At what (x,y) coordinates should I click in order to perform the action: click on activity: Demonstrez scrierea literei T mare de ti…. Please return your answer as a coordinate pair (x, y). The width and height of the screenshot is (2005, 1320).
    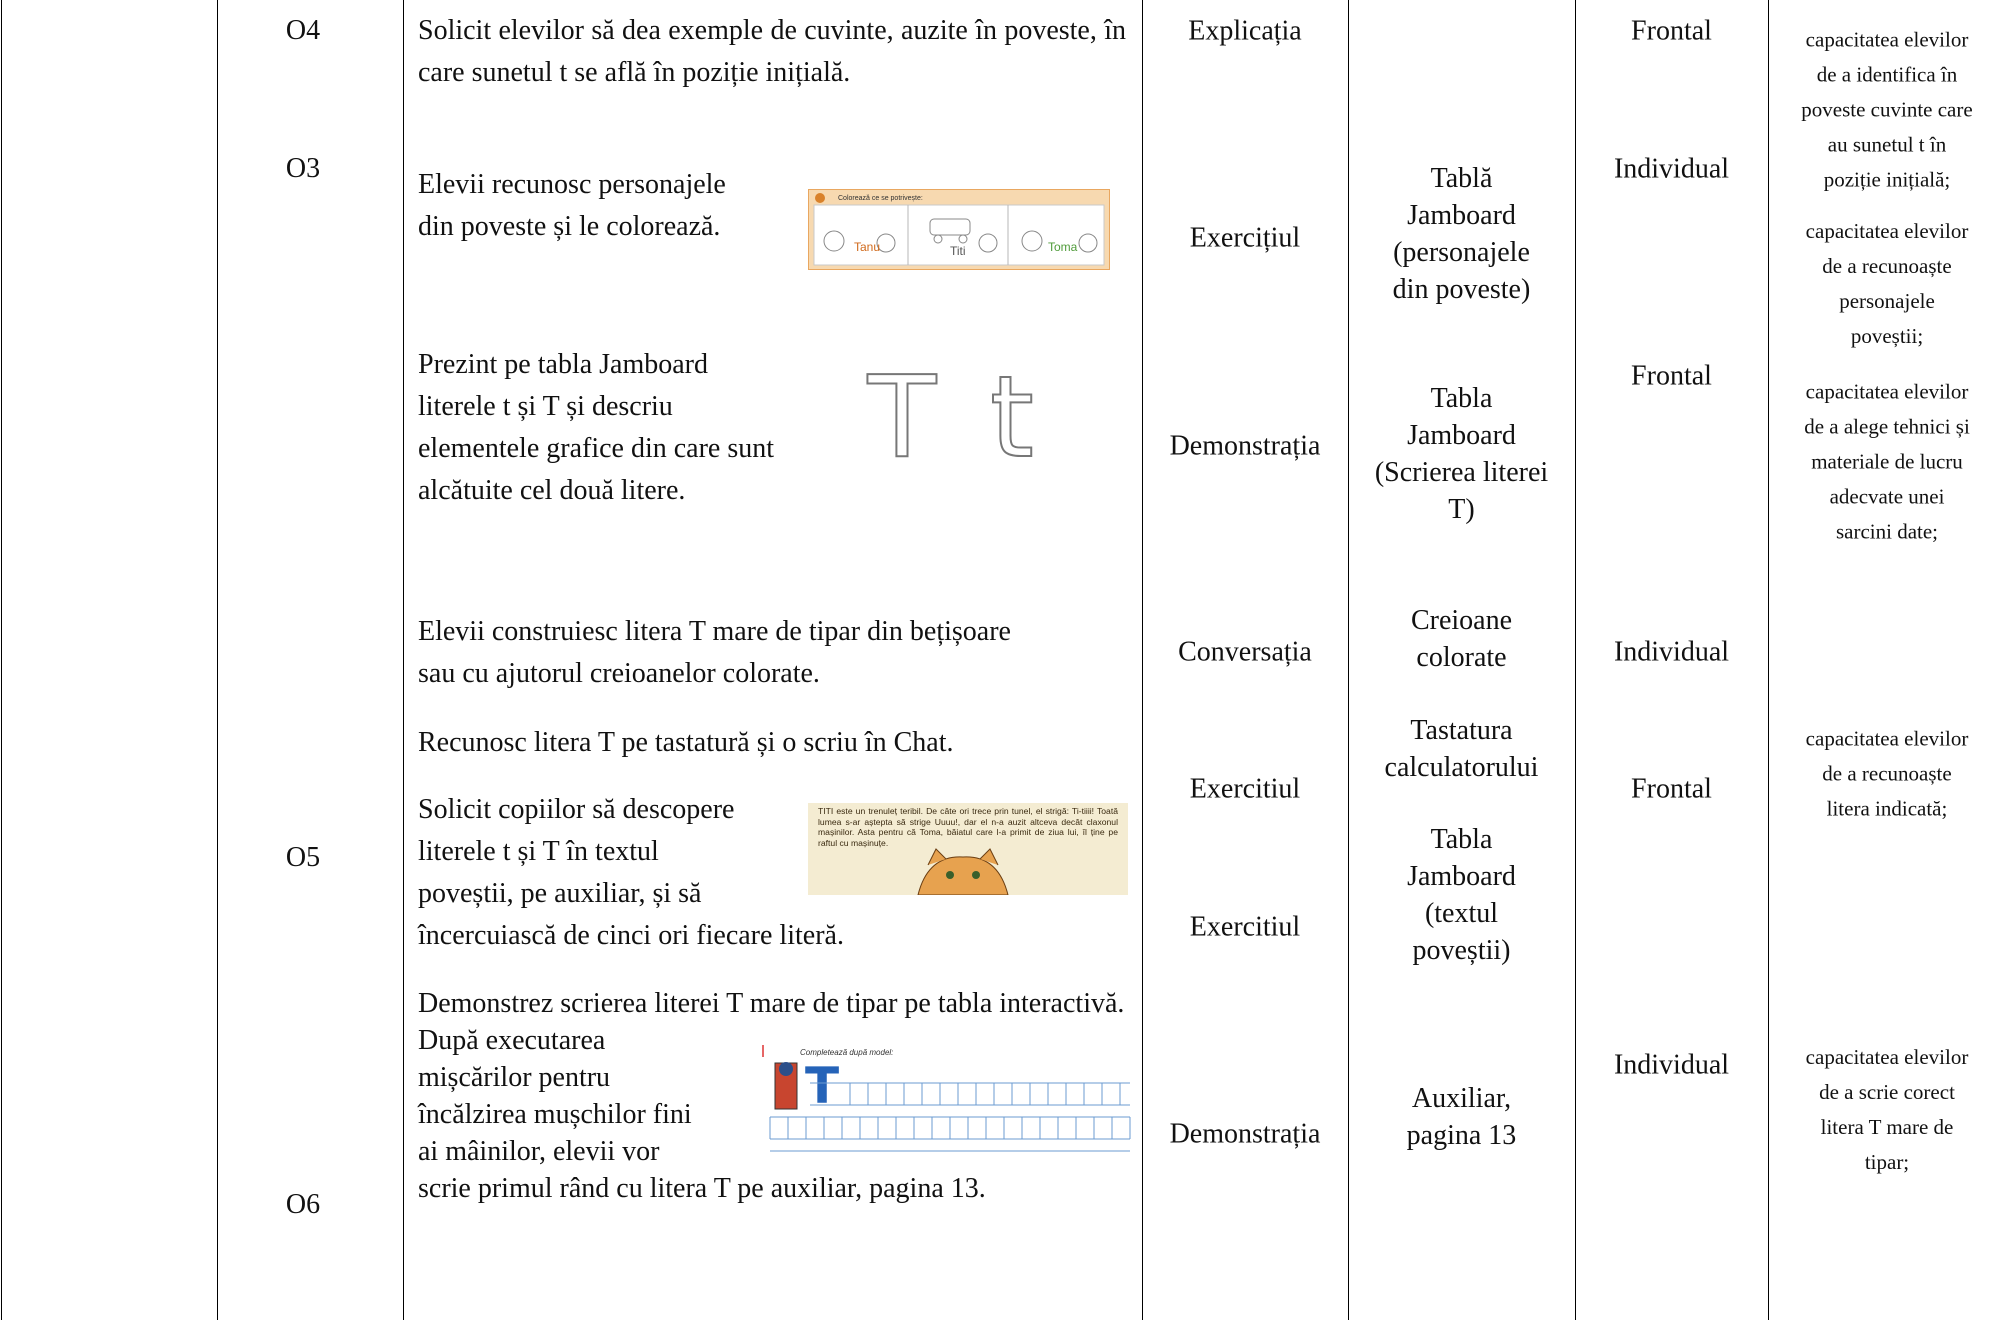
    Looking at the image, I should click on (771, 1096).